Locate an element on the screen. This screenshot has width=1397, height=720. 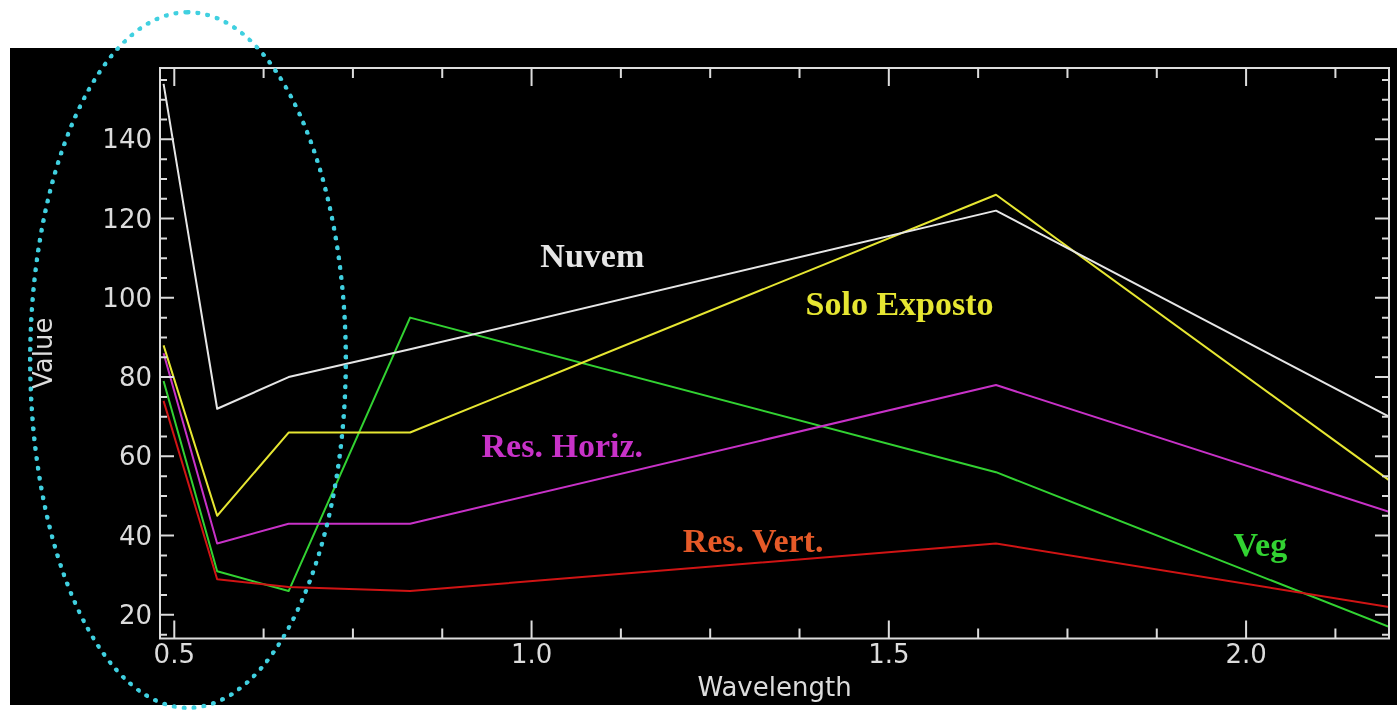
y-tick-label: 20 is located at coordinates (135, 614).